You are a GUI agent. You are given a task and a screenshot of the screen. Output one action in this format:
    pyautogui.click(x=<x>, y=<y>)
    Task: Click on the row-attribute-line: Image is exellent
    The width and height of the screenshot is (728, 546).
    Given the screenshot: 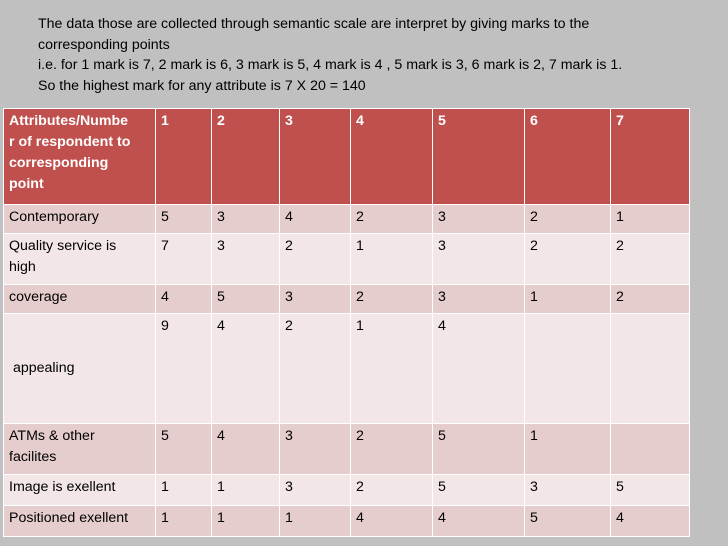 What is the action you would take?
    pyautogui.click(x=62, y=487)
    